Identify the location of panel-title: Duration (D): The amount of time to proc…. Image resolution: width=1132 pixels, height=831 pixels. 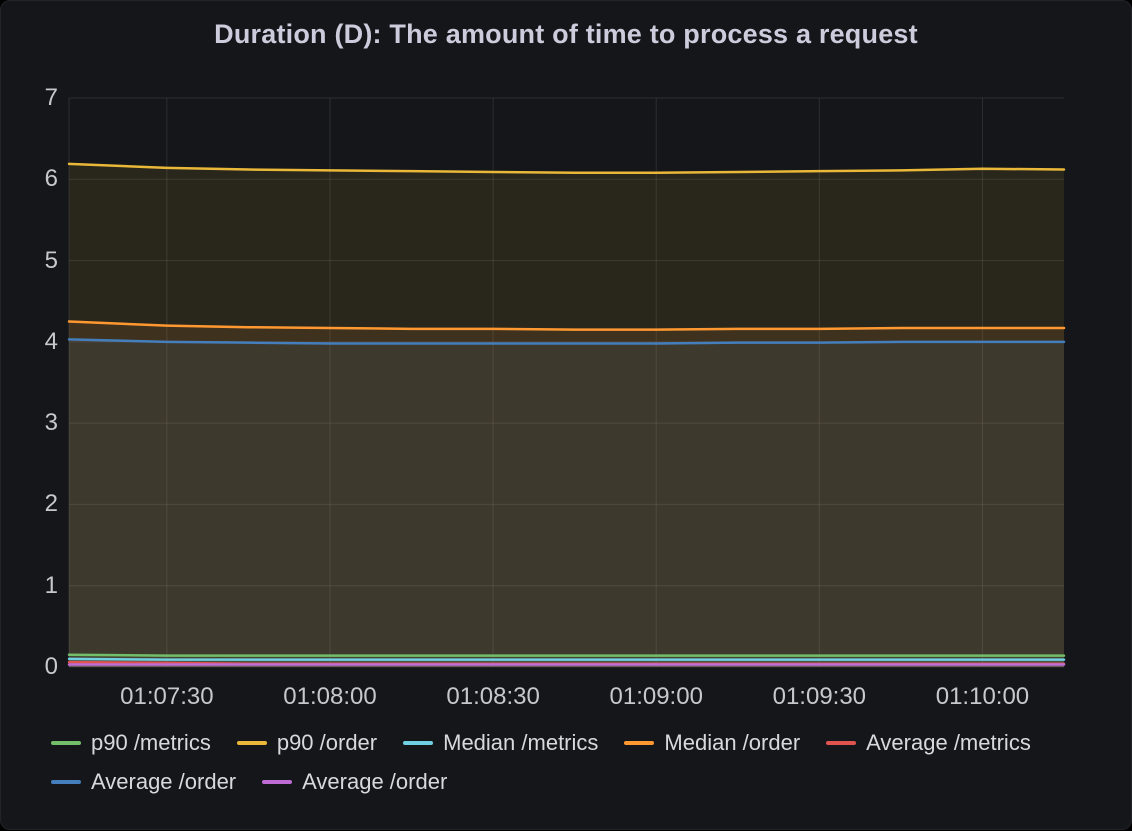
(566, 34).